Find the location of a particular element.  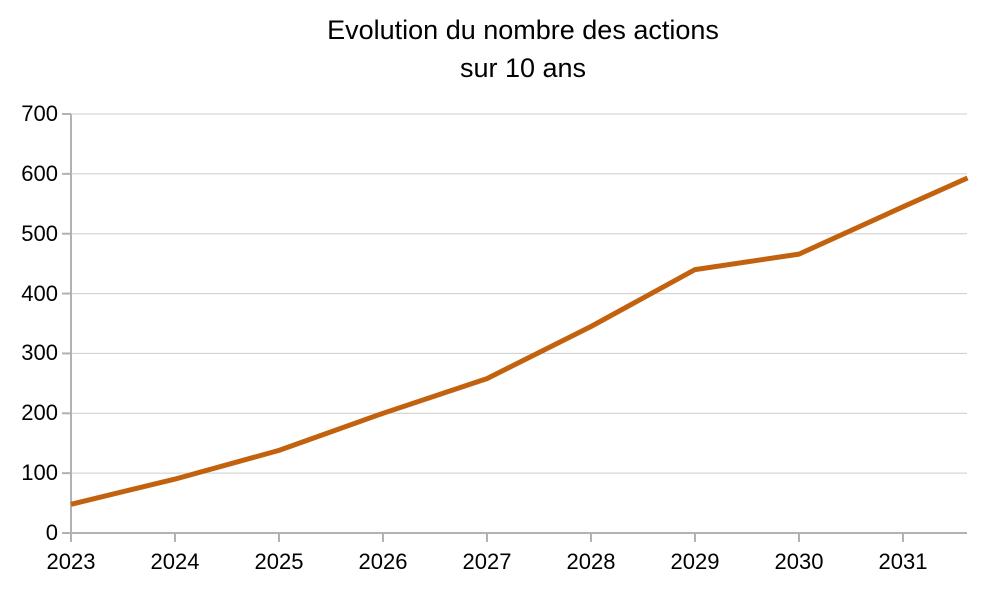

y-tick-label-700: 700 is located at coordinates (39, 113).